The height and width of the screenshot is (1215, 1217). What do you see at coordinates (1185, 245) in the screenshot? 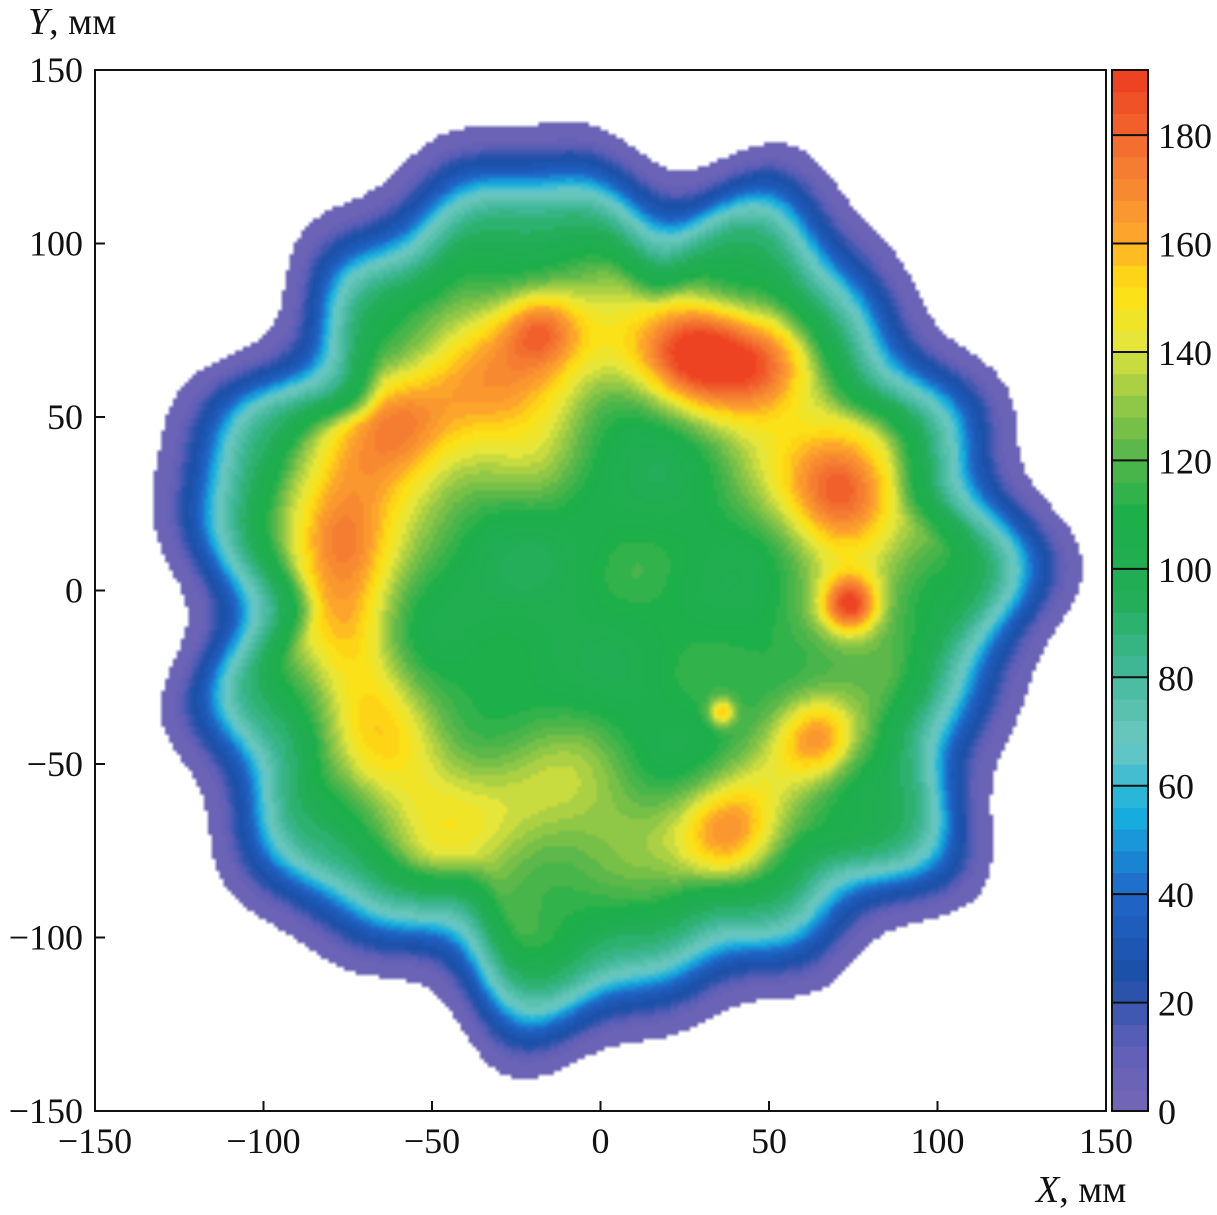
I see `colorbar-tick-label: 160` at bounding box center [1185, 245].